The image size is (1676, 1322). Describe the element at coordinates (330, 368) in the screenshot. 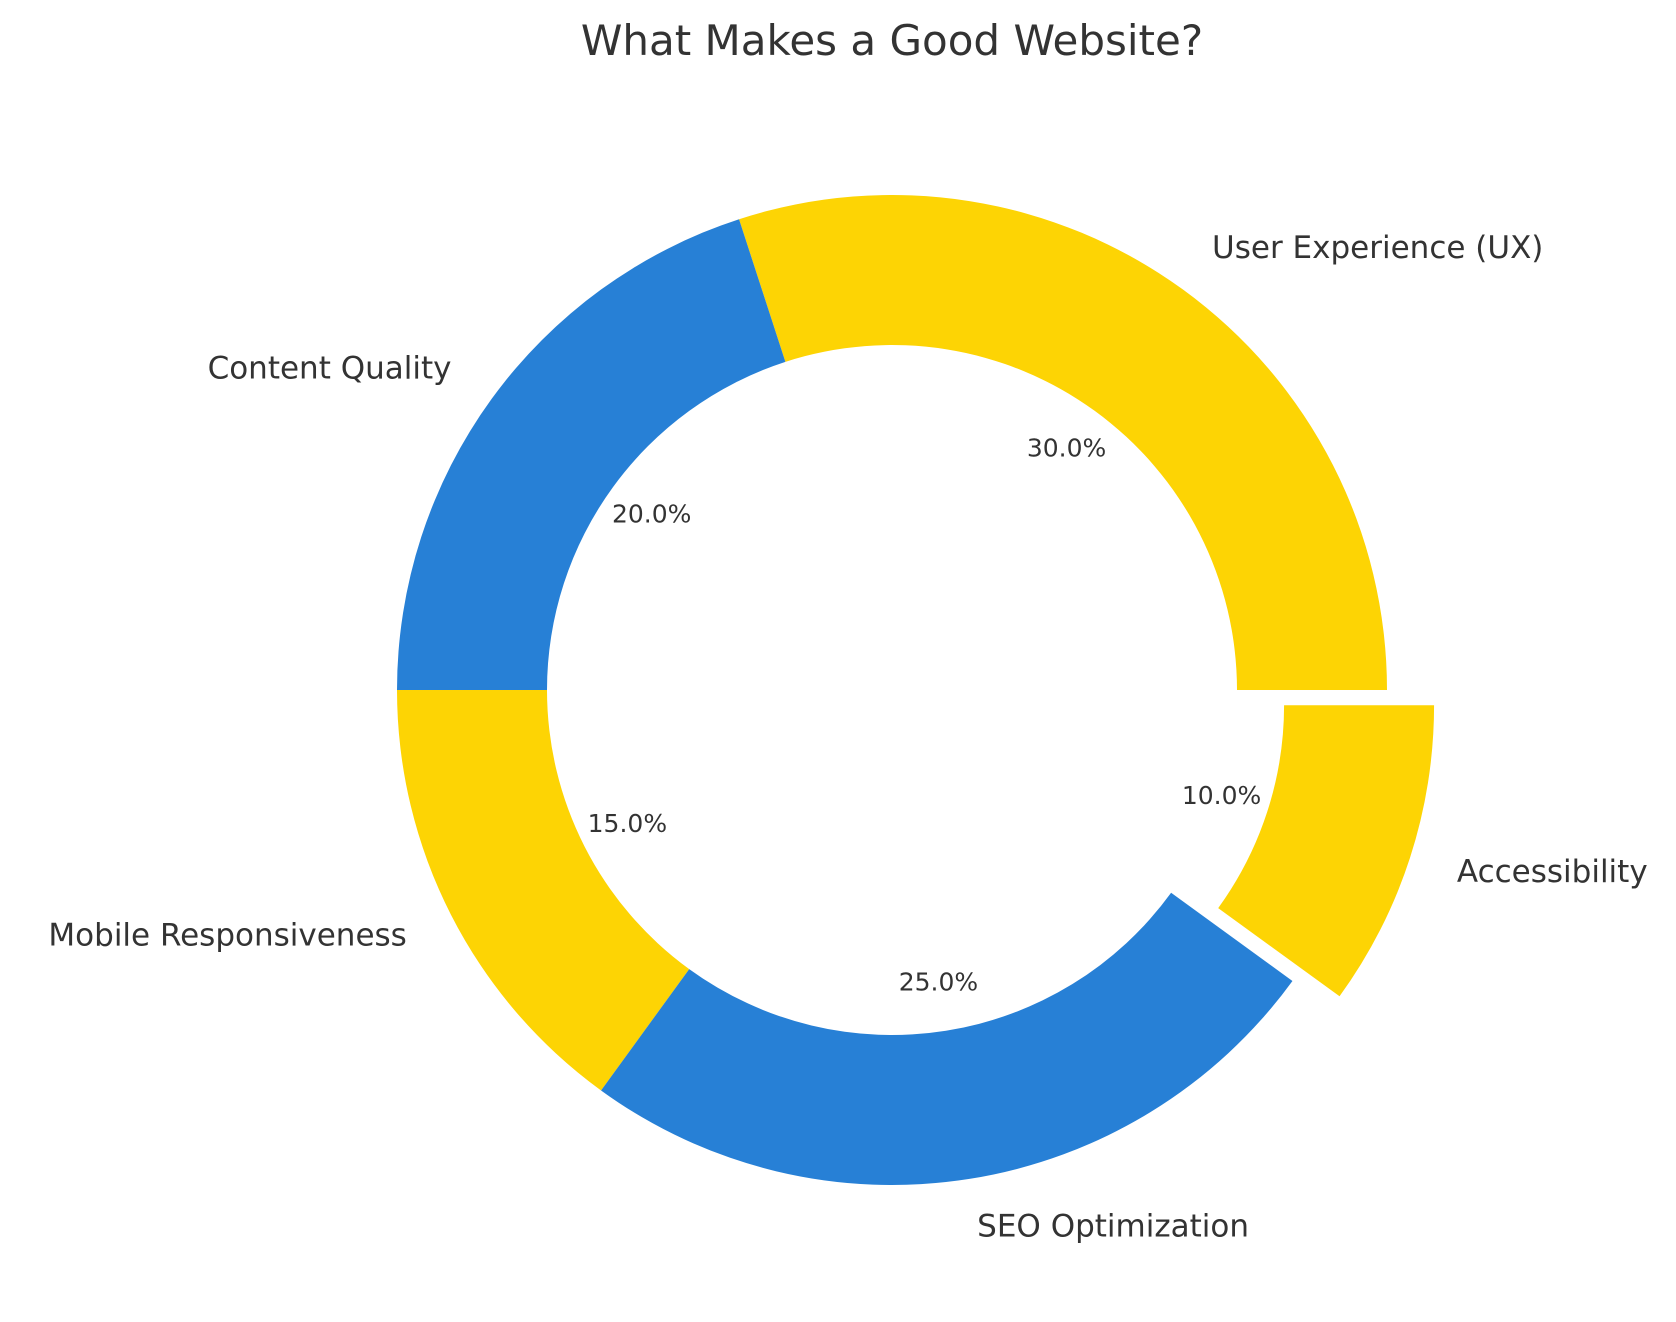

I see `slice-label-content-quality: Content Quality` at that location.